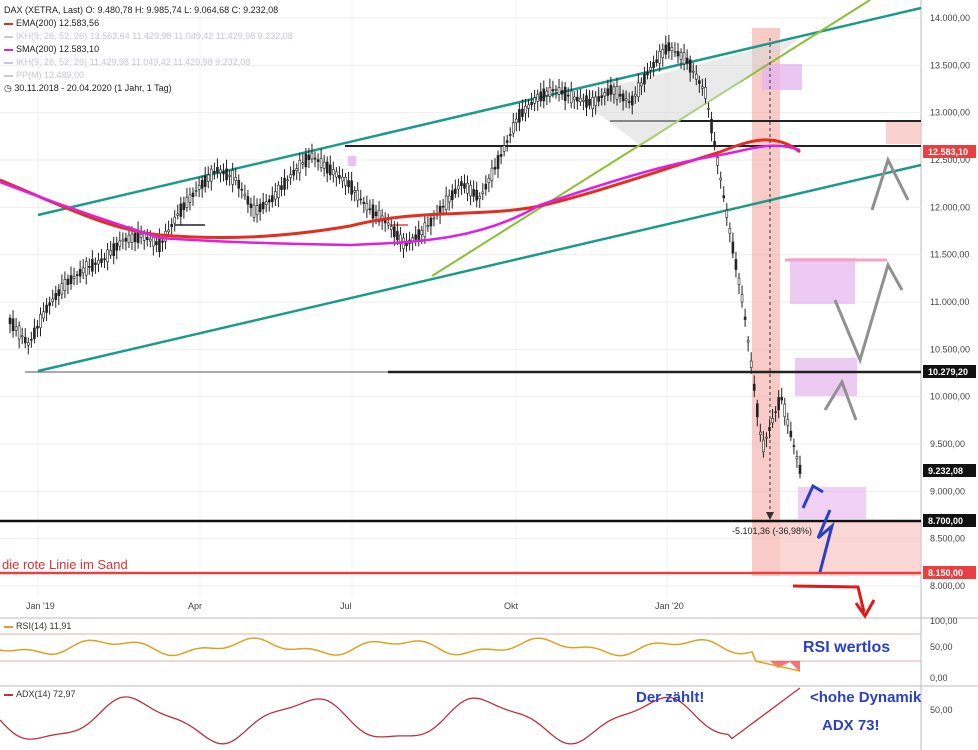  What do you see at coordinates (400, 654) in the screenshot?
I see `rsi-line` at bounding box center [400, 654].